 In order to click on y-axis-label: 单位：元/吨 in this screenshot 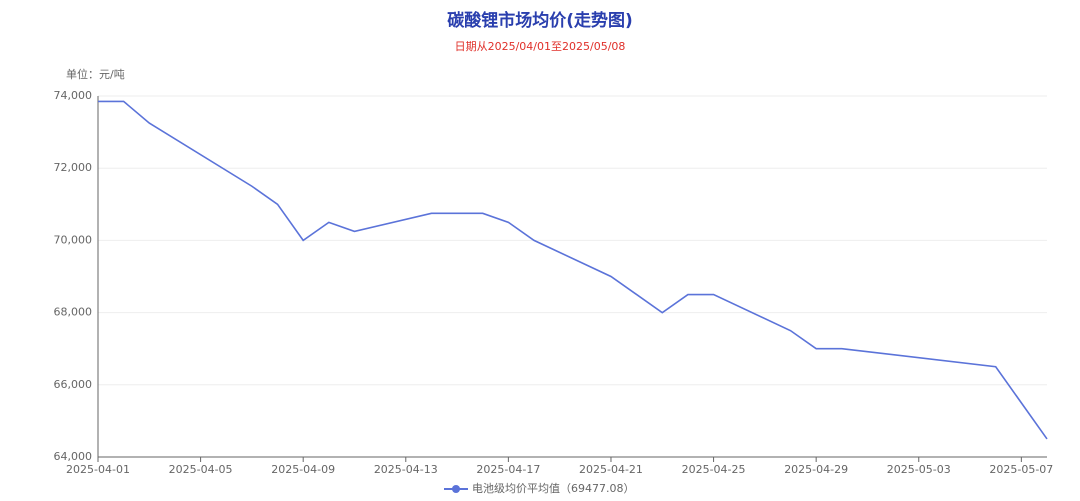, I will do `click(95, 74)`.